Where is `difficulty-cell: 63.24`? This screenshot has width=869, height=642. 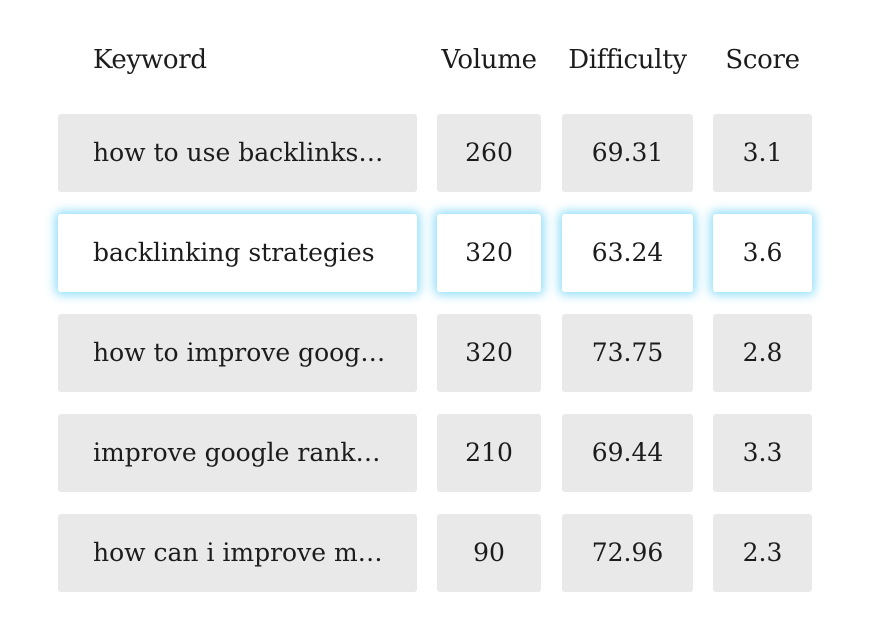 difficulty-cell: 63.24 is located at coordinates (627, 253).